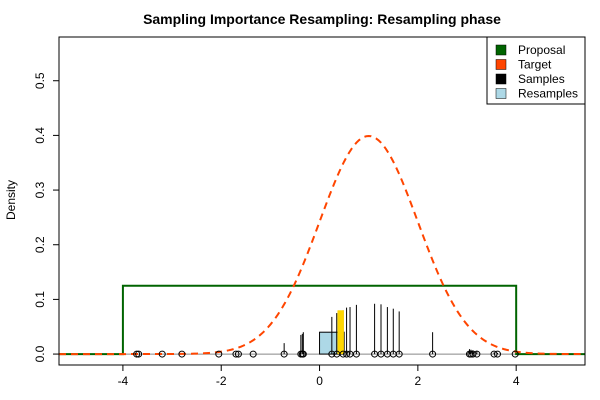 The width and height of the screenshot is (600, 400). Describe the element at coordinates (541, 79) in the screenshot. I see `legend-label-2: Samples` at that location.